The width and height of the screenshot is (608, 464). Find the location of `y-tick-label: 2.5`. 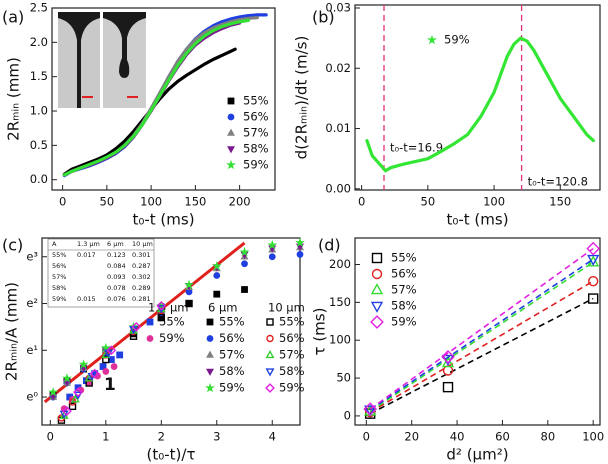

y-tick-label: 2.5 is located at coordinates (39, 8).